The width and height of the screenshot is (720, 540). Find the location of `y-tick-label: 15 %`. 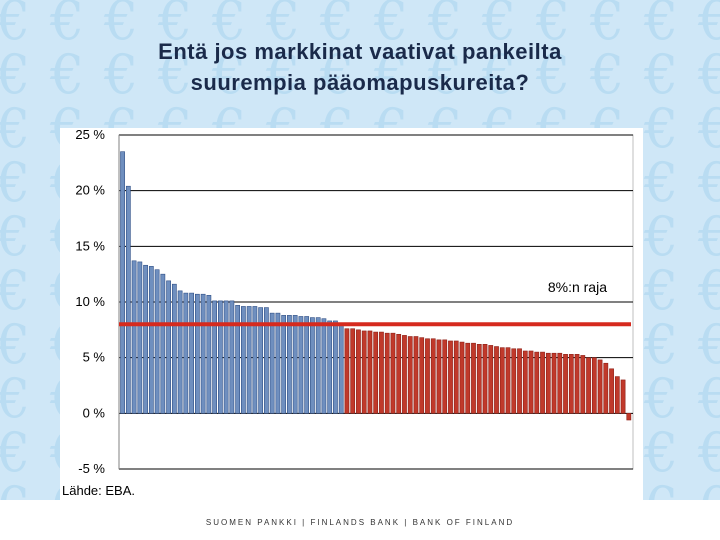

y-tick-label: 15 % is located at coordinates (90, 245).